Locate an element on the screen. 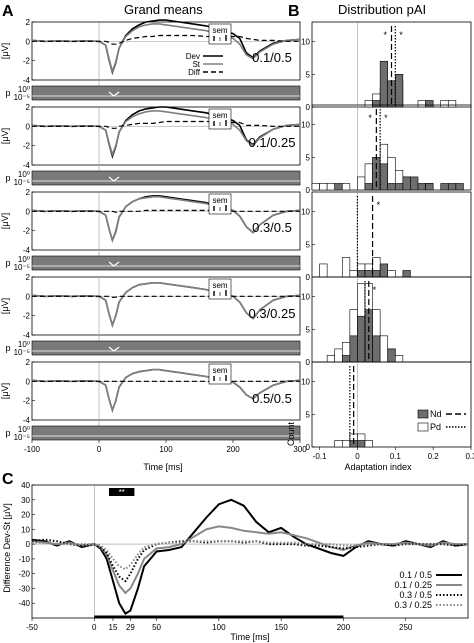 The height and width of the screenshot is (643, 474). histogram-subplot: 0 5 10 * * is located at coordinates (386, 149).